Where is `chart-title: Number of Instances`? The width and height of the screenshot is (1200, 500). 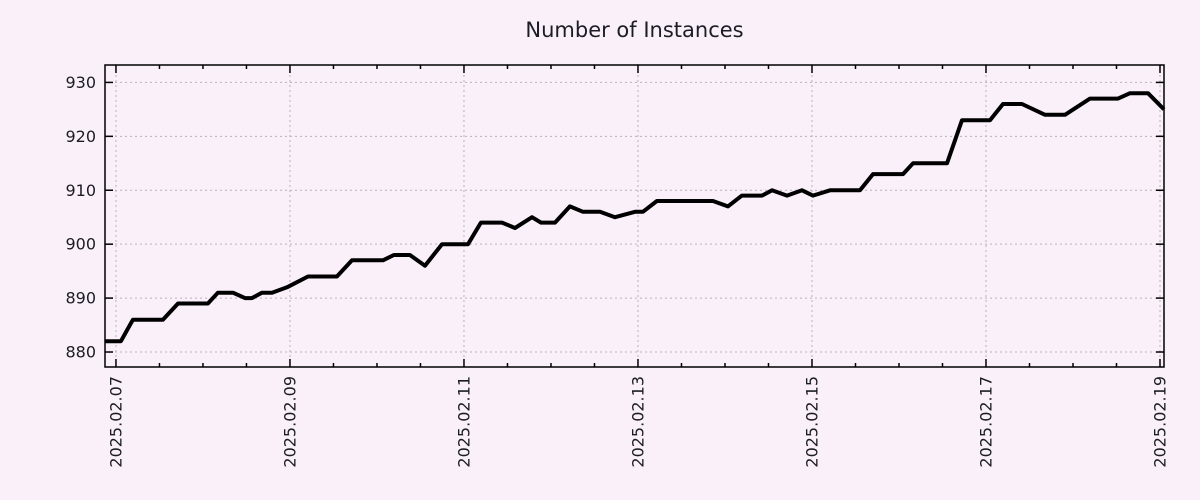 chart-title: Number of Instances is located at coordinates (634, 30).